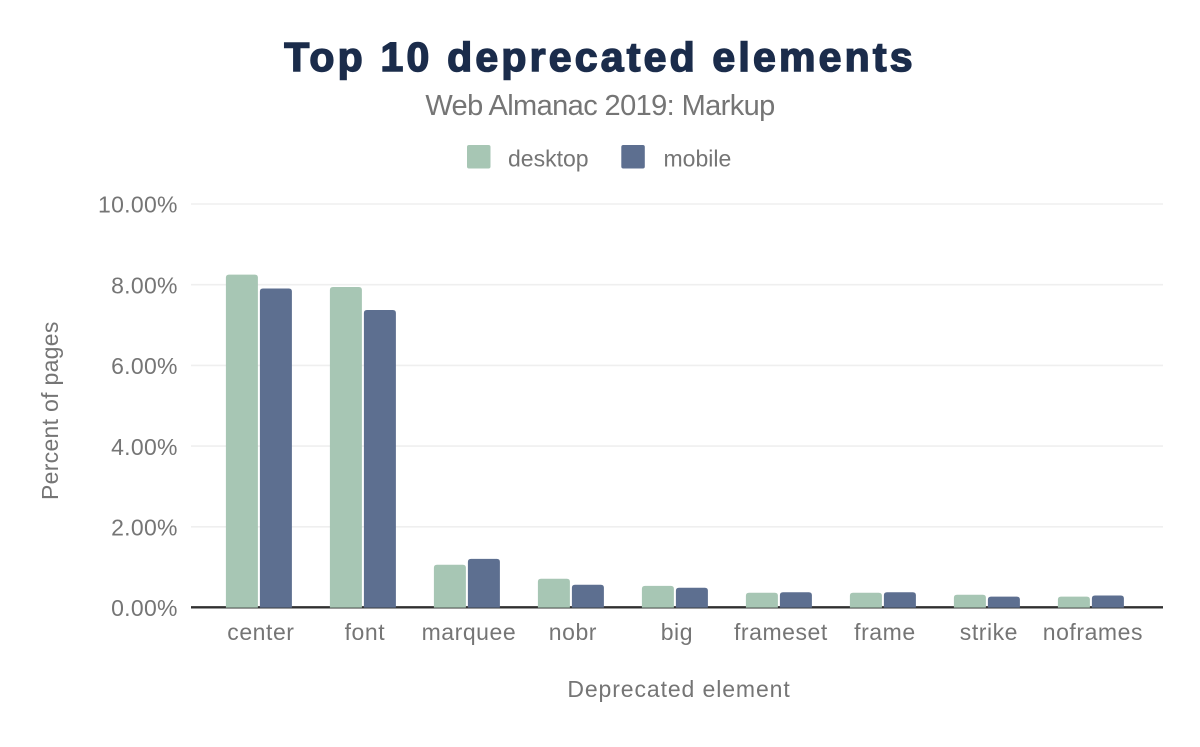  What do you see at coordinates (548, 159) in the screenshot?
I see `svg-text: desktop` at bounding box center [548, 159].